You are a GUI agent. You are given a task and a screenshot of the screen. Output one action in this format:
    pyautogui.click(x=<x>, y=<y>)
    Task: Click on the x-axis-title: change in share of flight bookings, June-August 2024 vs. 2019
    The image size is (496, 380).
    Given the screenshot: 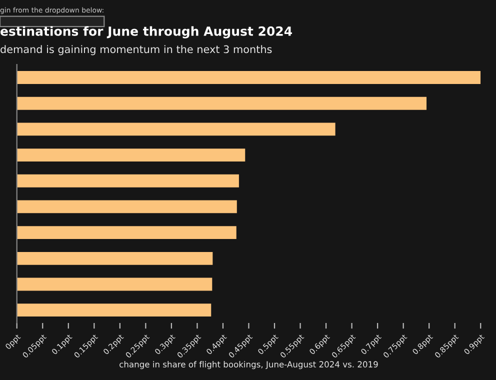 What is the action you would take?
    pyautogui.click(x=249, y=365)
    